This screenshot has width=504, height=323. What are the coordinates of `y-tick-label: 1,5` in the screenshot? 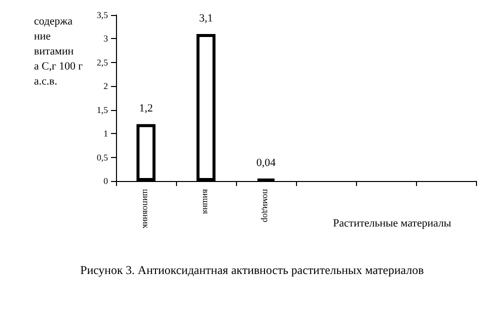 It's located at (102, 109).